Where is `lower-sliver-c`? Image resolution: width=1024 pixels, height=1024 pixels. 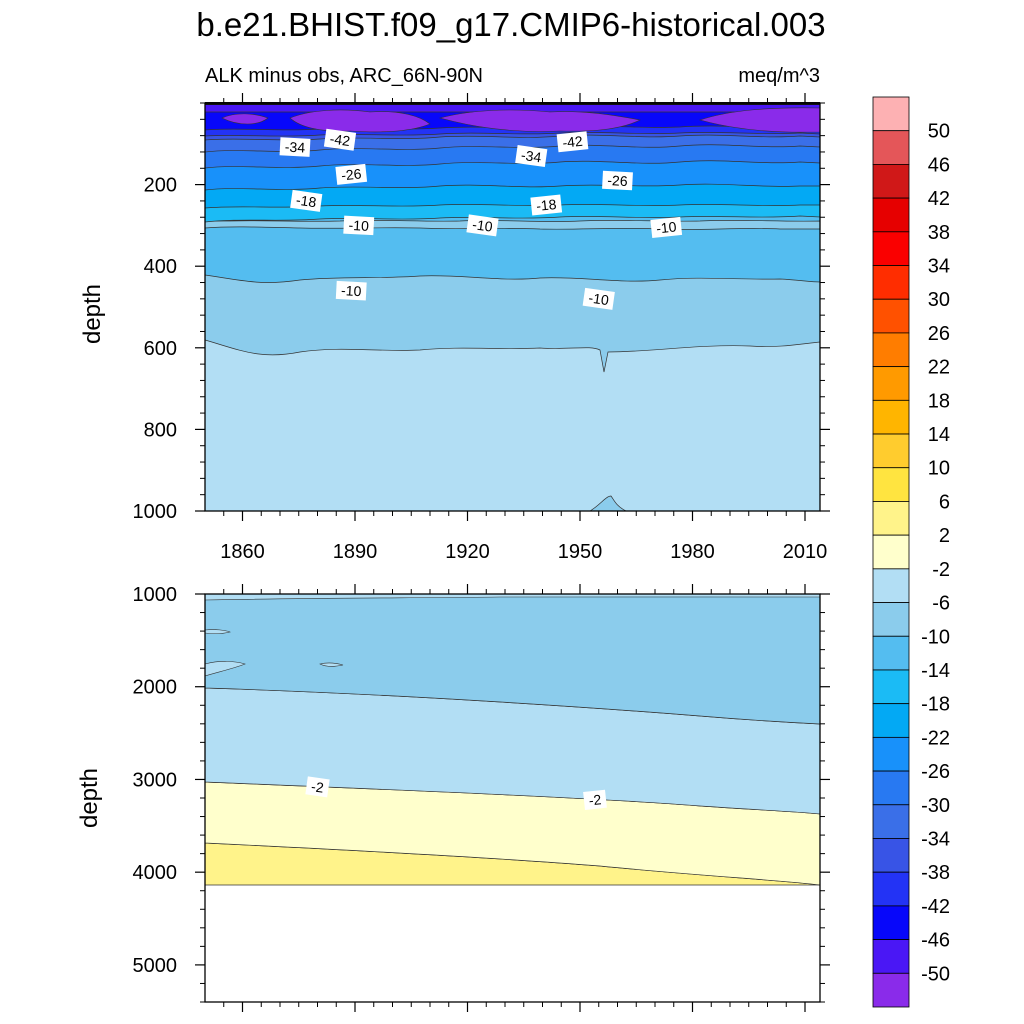
lower-sliver-c is located at coordinates (331, 664).